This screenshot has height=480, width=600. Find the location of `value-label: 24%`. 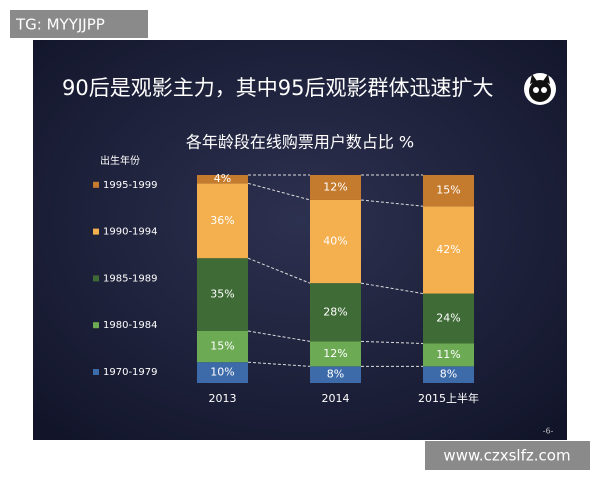

value-label: 24% is located at coordinates (448, 318).